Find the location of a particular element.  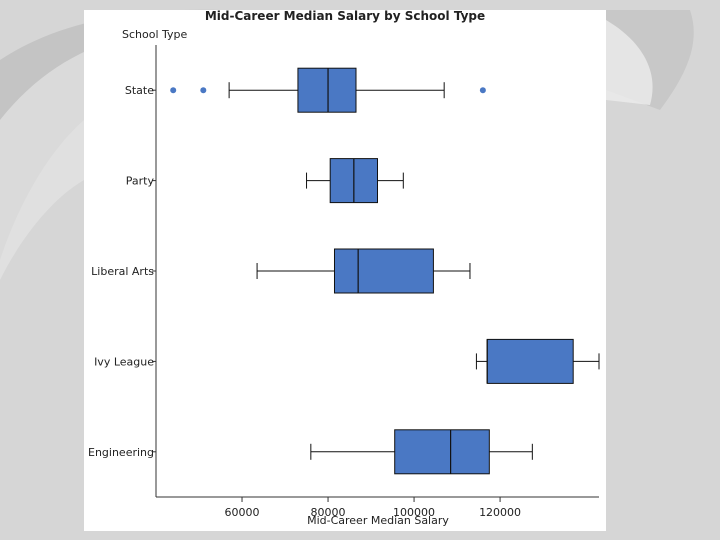

x-tick-label: 100000 is located at coordinates (414, 512).